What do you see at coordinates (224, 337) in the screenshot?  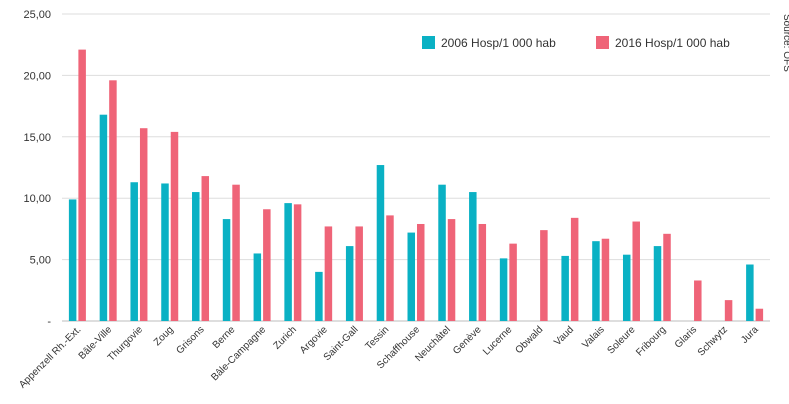 I see `x-tick-label: Berne` at bounding box center [224, 337].